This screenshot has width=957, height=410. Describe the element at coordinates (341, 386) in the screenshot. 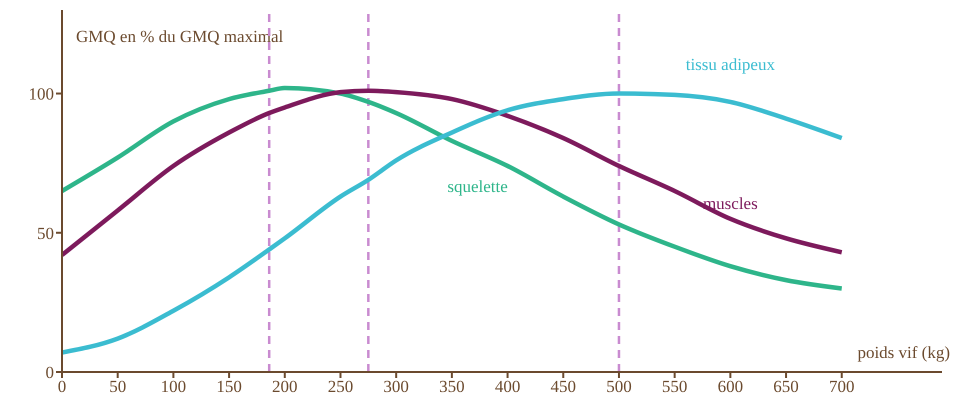

I see `x-tick-label: 250` at that location.